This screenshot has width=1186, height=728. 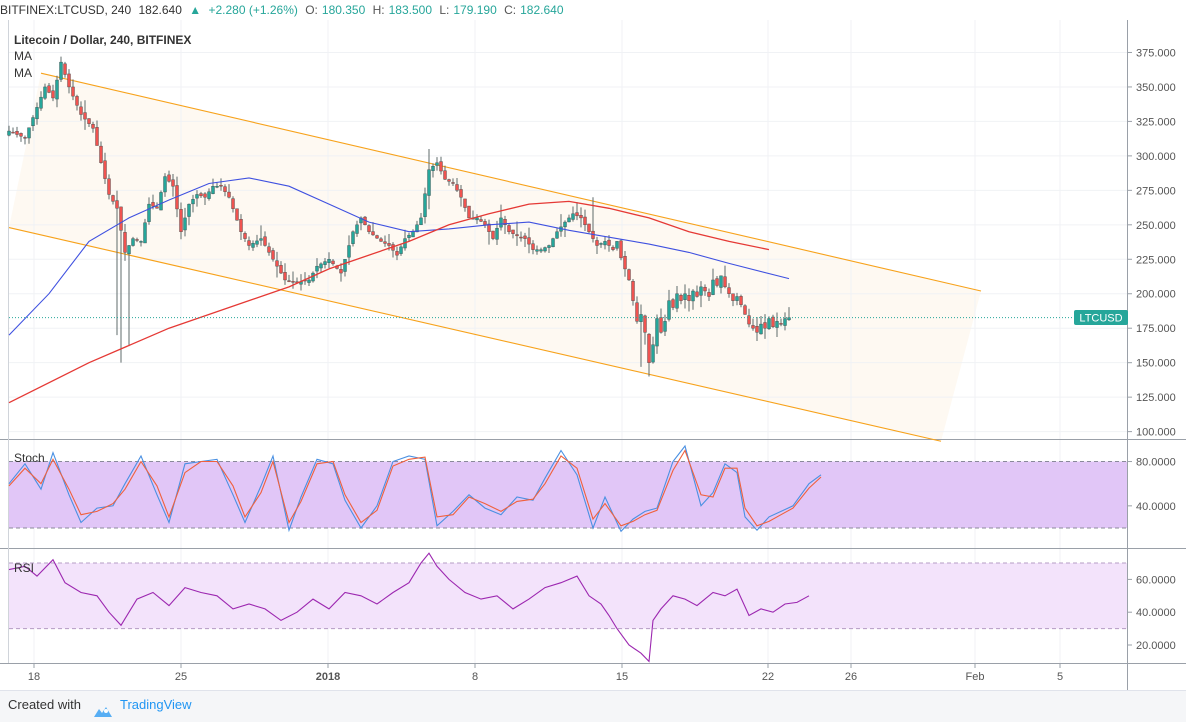 I want to click on close-value: 182.640, so click(x=542, y=10).